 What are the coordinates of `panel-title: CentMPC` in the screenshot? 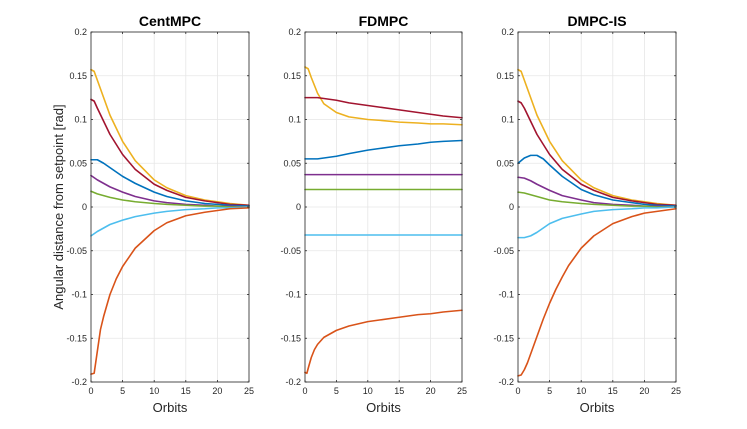 It's located at (170, 21).